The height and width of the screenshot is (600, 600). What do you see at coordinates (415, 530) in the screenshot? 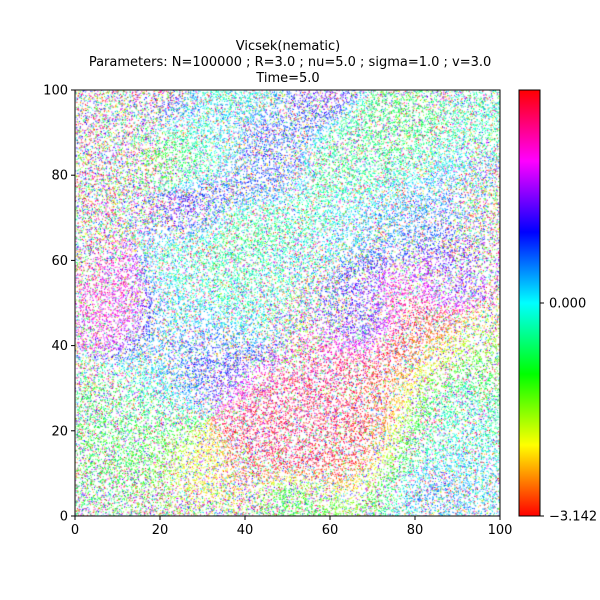
I see `x-tick-label: 80` at bounding box center [415, 530].